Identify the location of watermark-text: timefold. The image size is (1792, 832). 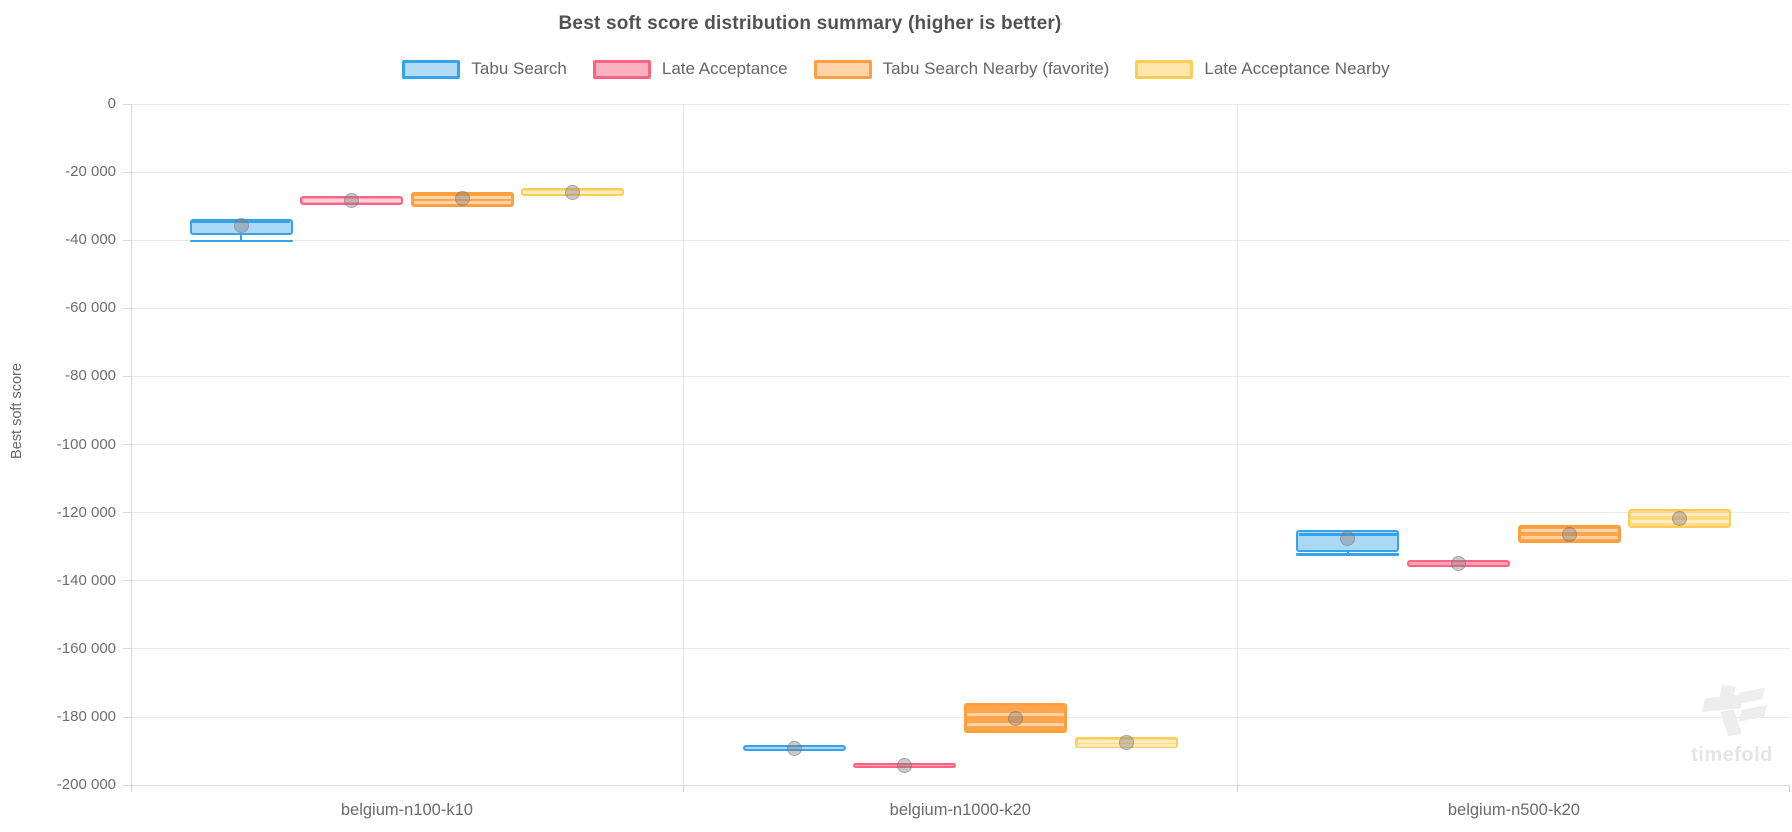
(1732, 755).